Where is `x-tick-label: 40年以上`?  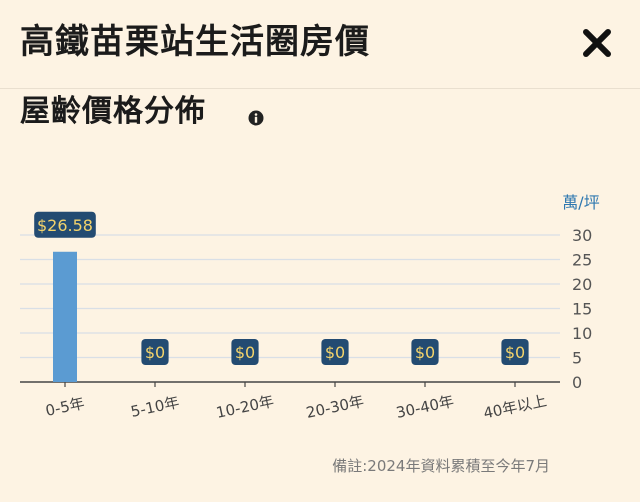 x-tick-label: 40年以上 is located at coordinates (515, 407).